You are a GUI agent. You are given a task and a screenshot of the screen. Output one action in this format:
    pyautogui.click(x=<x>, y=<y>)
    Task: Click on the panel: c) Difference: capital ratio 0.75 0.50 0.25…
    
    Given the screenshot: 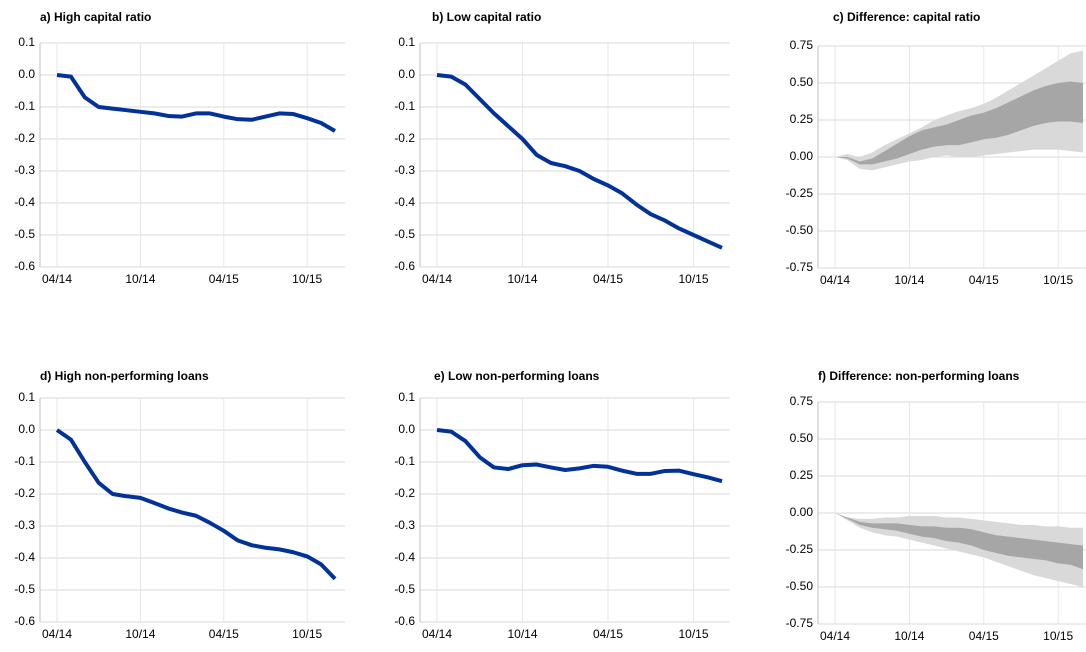 What is the action you would take?
    pyautogui.click(x=936, y=148)
    